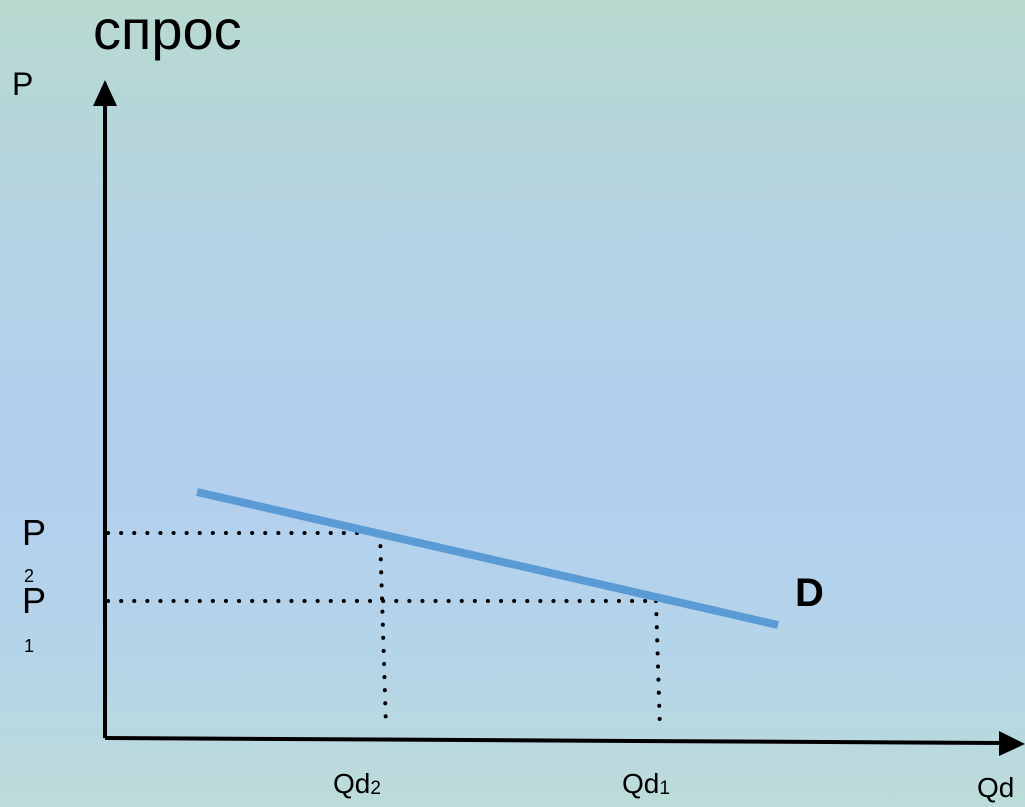  Describe the element at coordinates (167, 30) in the screenshot. I see `chart-title: спрос` at that location.